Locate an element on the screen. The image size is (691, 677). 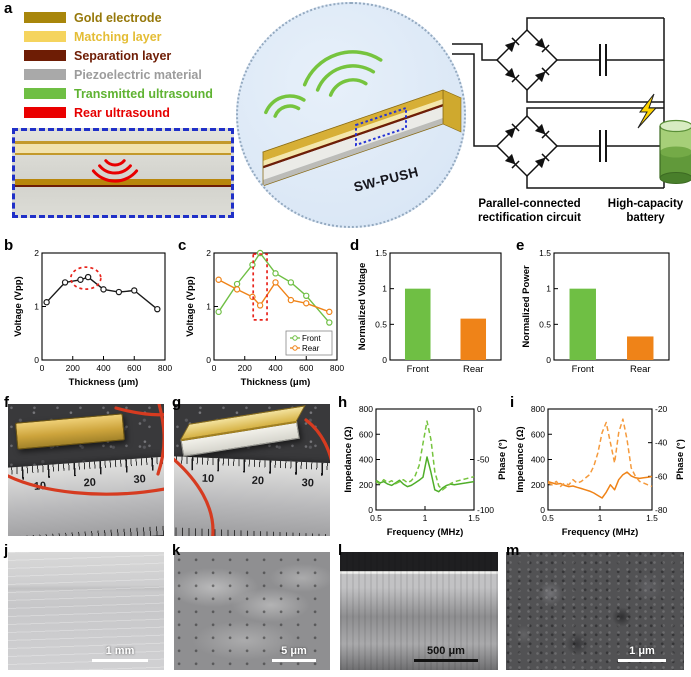
scale-bar-label: 1 μm is located at coordinates (642, 651).